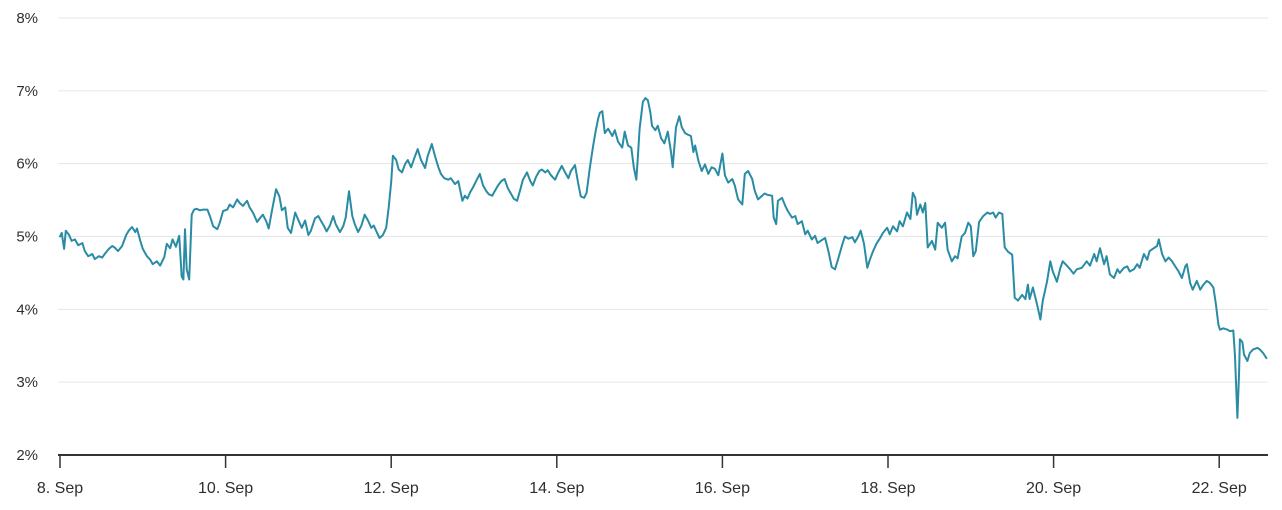 Image resolution: width=1282 pixels, height=510 pixels. I want to click on y-tick-label-2%: 2%, so click(27, 455).